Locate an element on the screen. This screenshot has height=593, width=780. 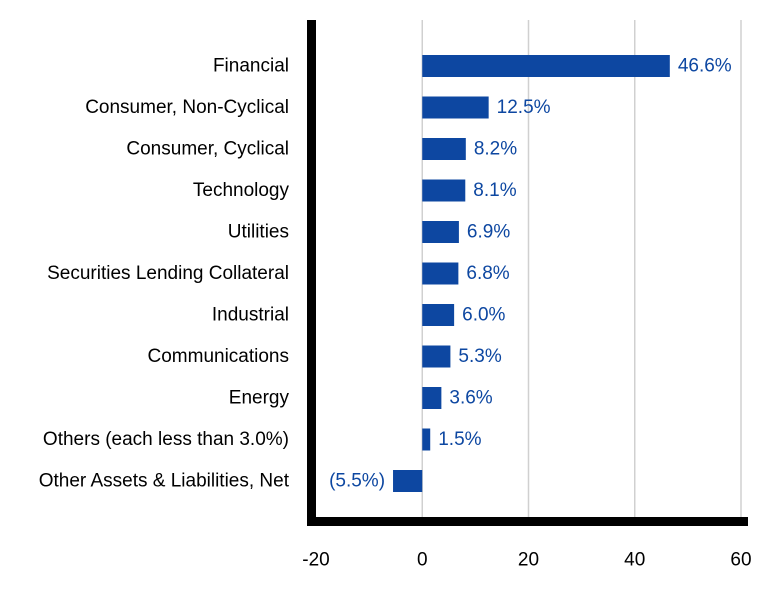
value-label: 12.5% is located at coordinates (524, 107).